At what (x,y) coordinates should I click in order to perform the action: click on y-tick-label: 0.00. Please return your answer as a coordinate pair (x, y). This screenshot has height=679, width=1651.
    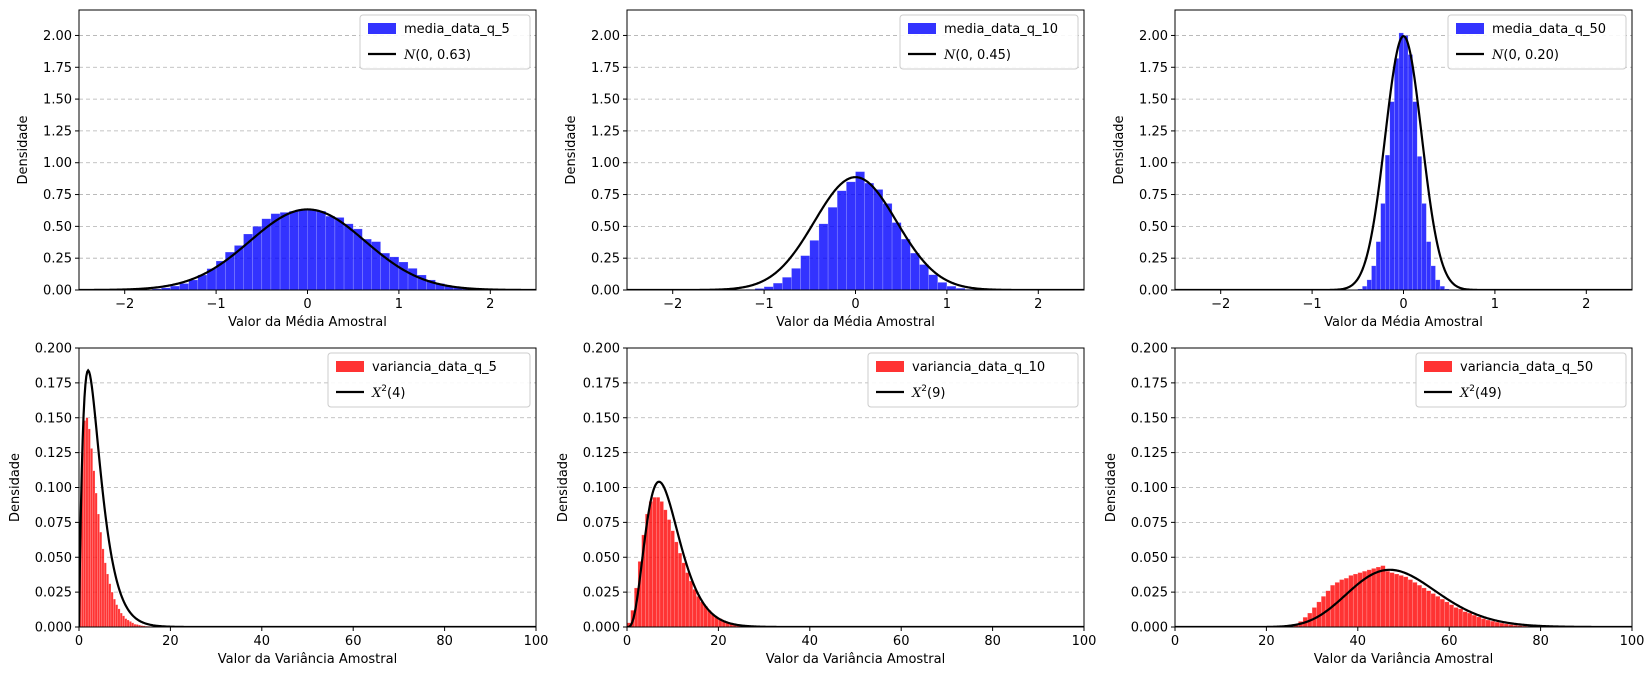
    Looking at the image, I should click on (605, 291).